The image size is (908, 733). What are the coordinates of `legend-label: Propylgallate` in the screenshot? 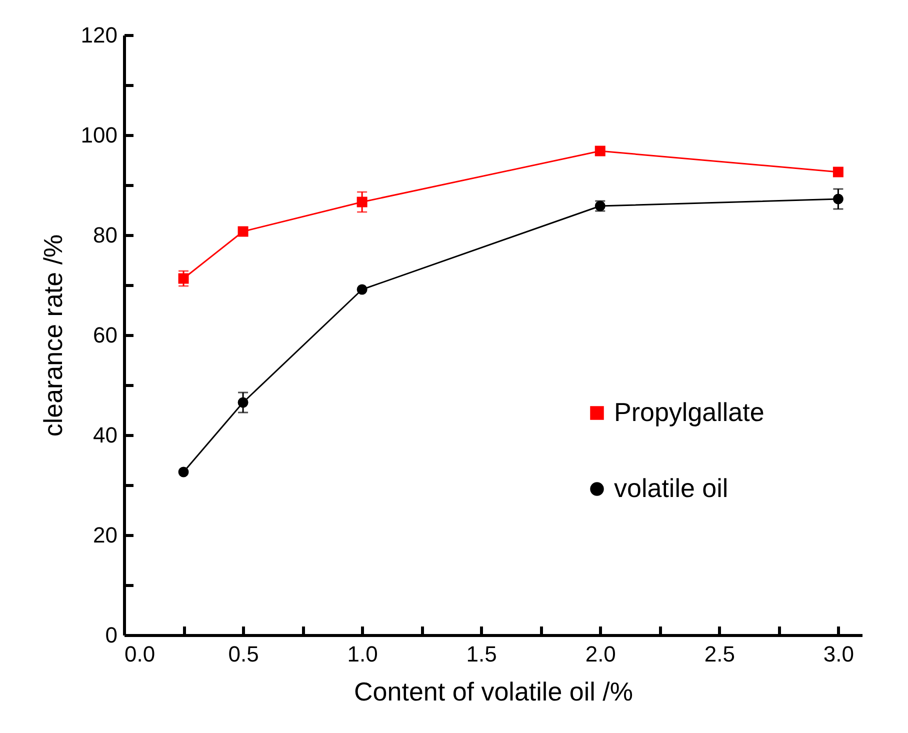 It's located at (689, 412).